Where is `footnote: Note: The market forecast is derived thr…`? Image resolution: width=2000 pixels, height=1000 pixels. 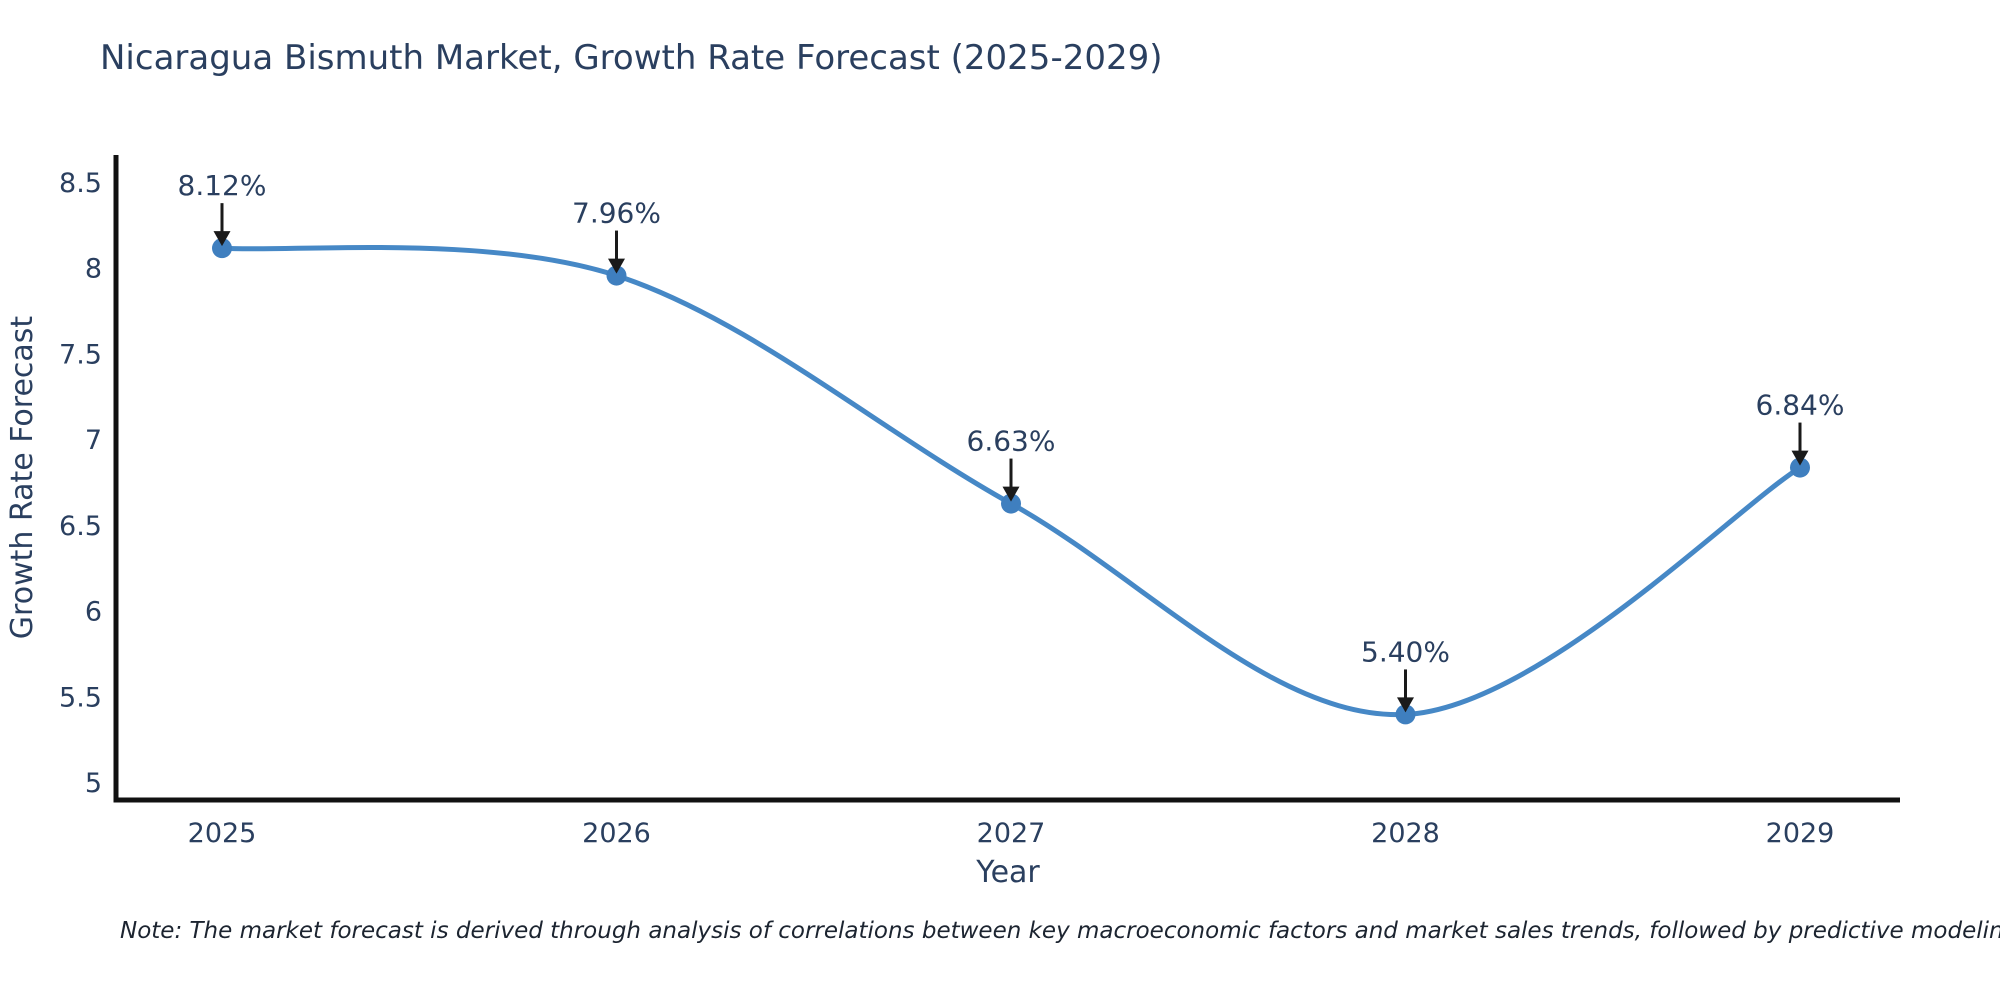
footnote: Note: The market forecast is derived thr… is located at coordinates (1060, 931).